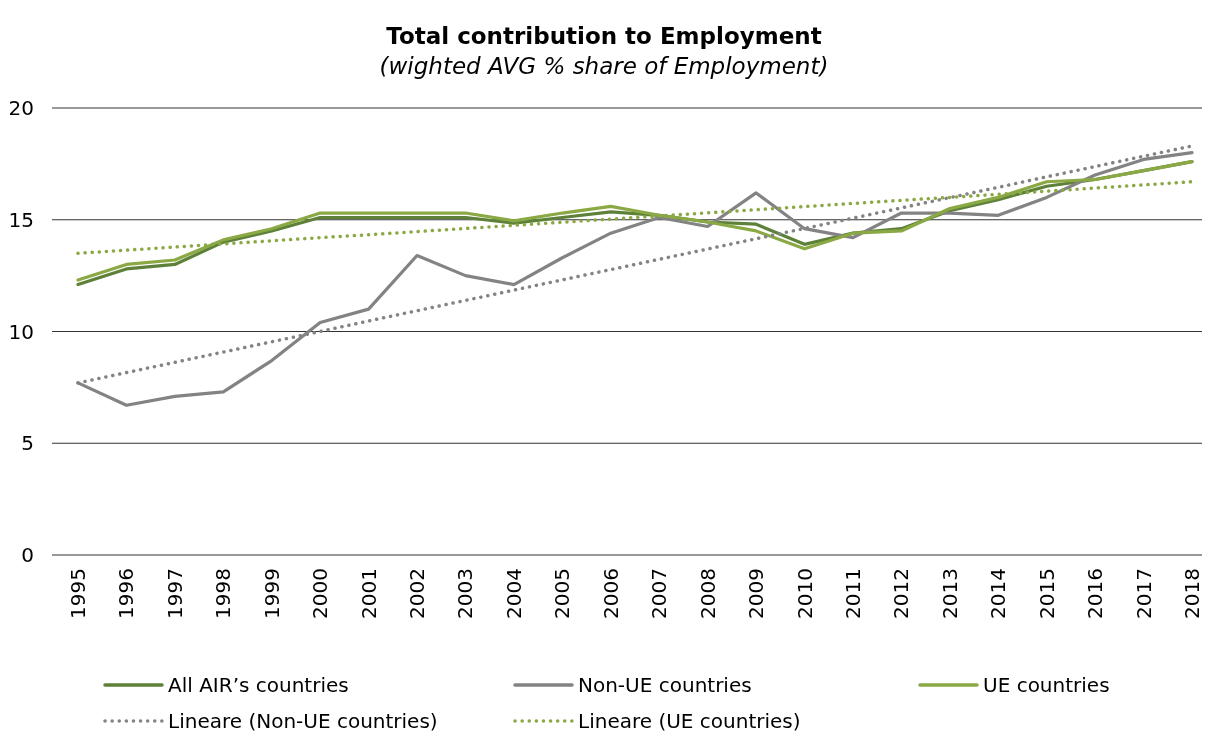  I want to click on x-tick-label: 2009, so click(756, 593).